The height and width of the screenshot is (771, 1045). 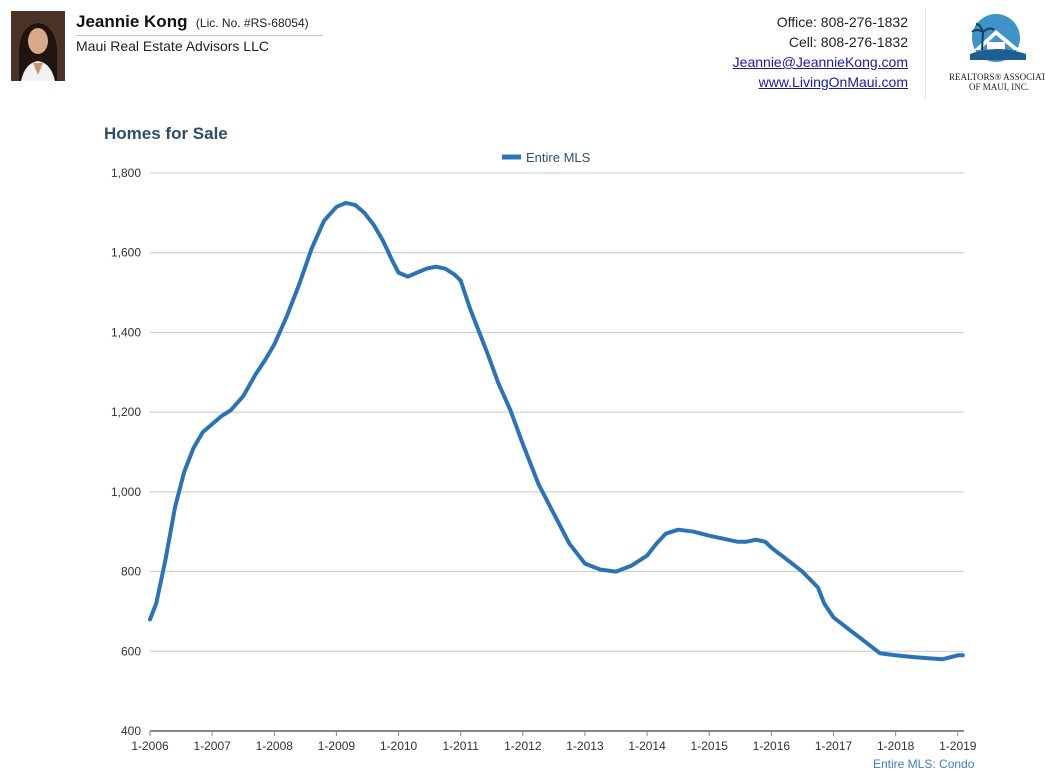 What do you see at coordinates (126, 412) in the screenshot?
I see `y-tick-label: 1,200` at bounding box center [126, 412].